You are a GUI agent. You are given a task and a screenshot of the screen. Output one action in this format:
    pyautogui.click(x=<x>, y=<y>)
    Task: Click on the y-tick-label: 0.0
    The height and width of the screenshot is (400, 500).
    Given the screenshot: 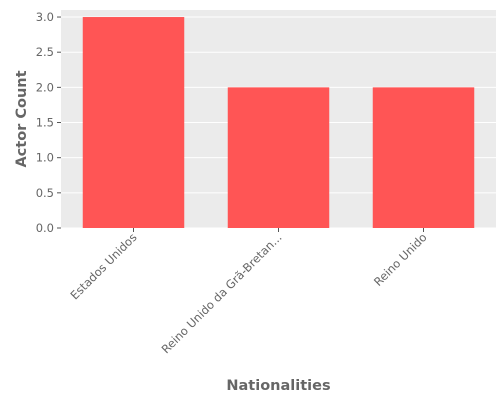 What is the action you would take?
    pyautogui.click(x=45, y=228)
    